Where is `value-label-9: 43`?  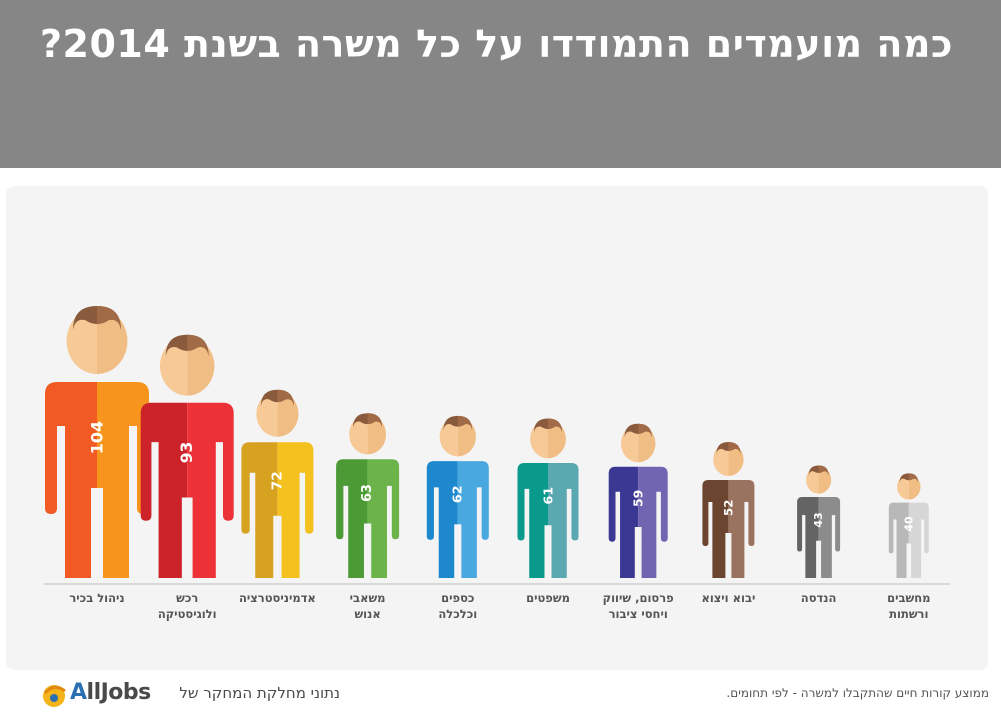 value-label-9: 43 is located at coordinates (818, 519).